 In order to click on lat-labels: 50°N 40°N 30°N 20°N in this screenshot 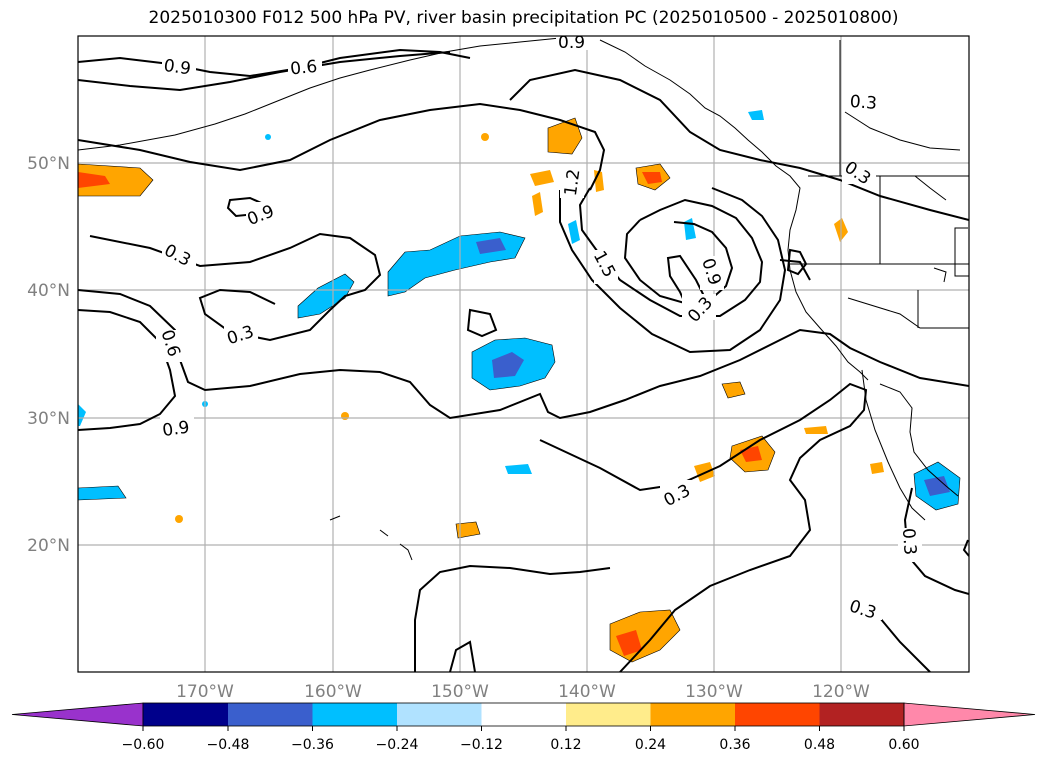, I will do `click(48, 355)`.